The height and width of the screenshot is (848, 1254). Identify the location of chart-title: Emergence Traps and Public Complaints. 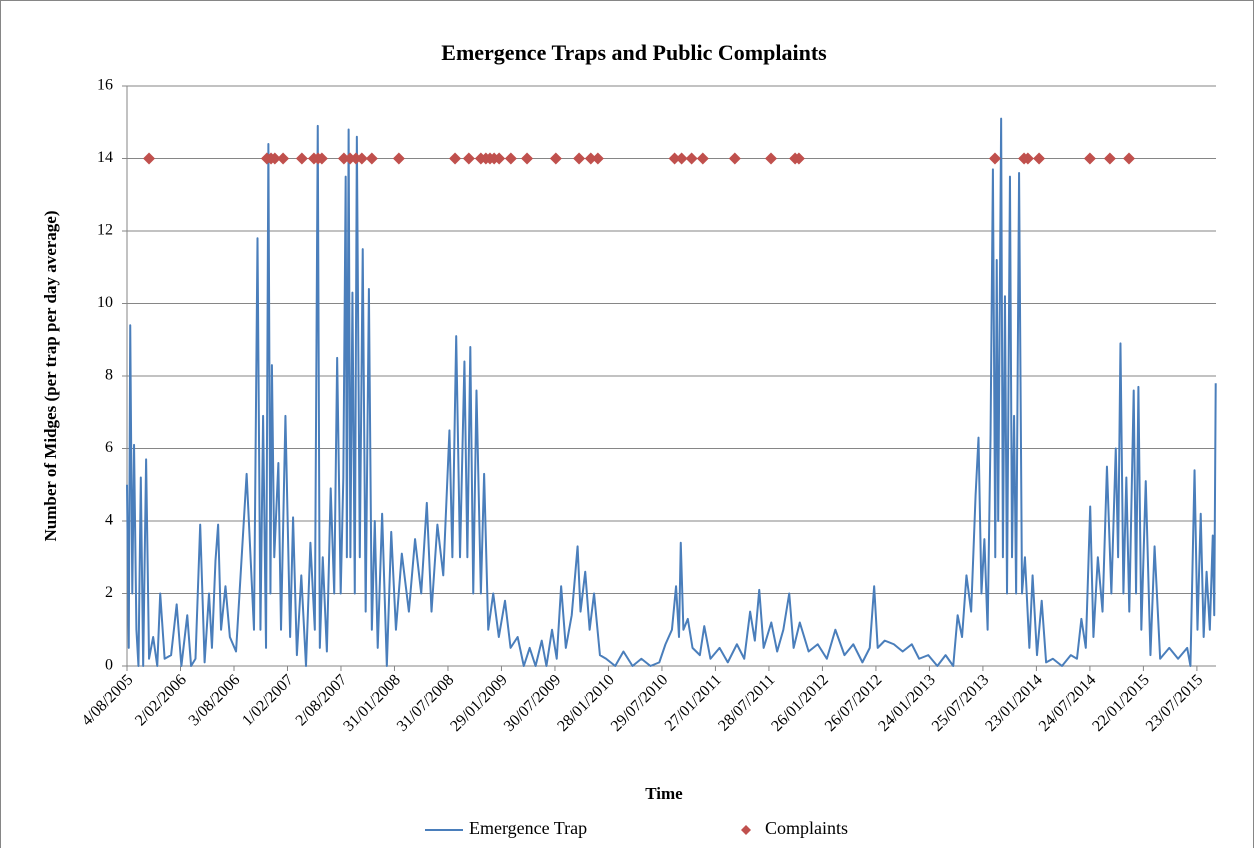
(634, 52).